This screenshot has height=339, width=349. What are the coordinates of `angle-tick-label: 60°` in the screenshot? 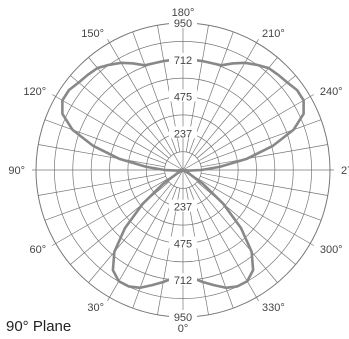 It's located at (38, 250).